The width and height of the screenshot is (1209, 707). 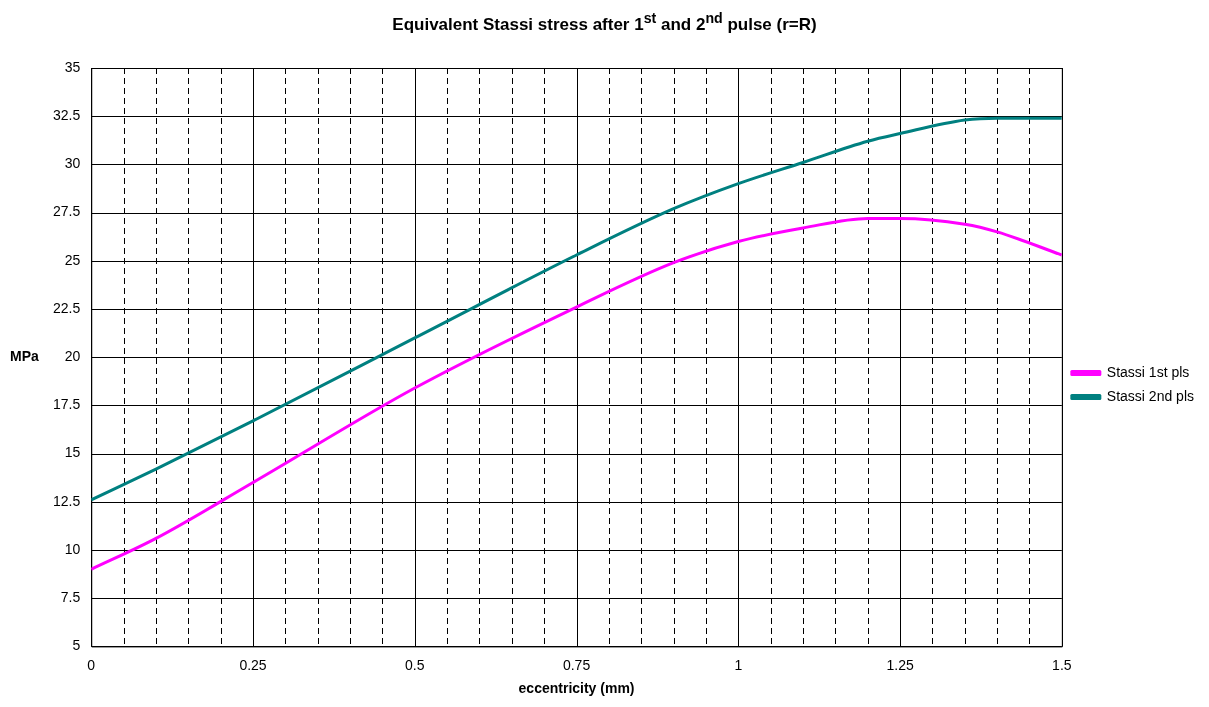 What do you see at coordinates (91, 664) in the screenshot?
I see `x-tick-label: 0` at bounding box center [91, 664].